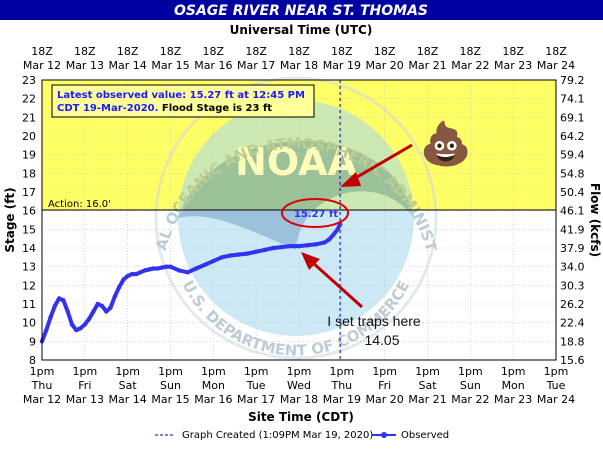 Image resolution: width=603 pixels, height=452 pixels. What do you see at coordinates (29, 229) in the screenshot?
I see `y-tick-label-7: 15` at bounding box center [29, 229].